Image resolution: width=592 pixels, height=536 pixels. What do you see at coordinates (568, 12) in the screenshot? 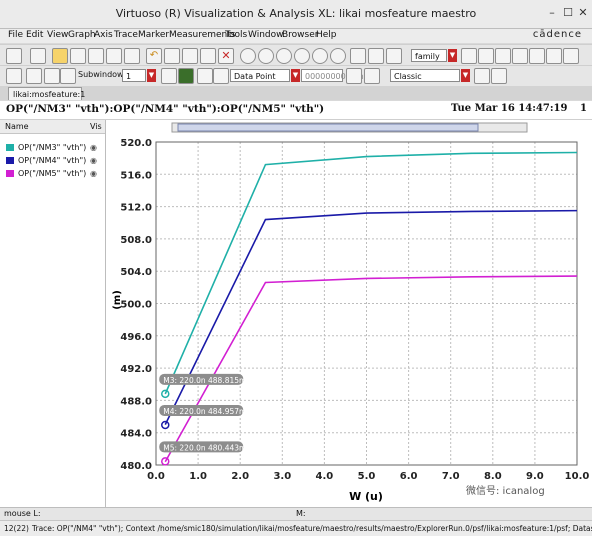
I see `maximize-icon: ☐` at bounding box center [568, 12].